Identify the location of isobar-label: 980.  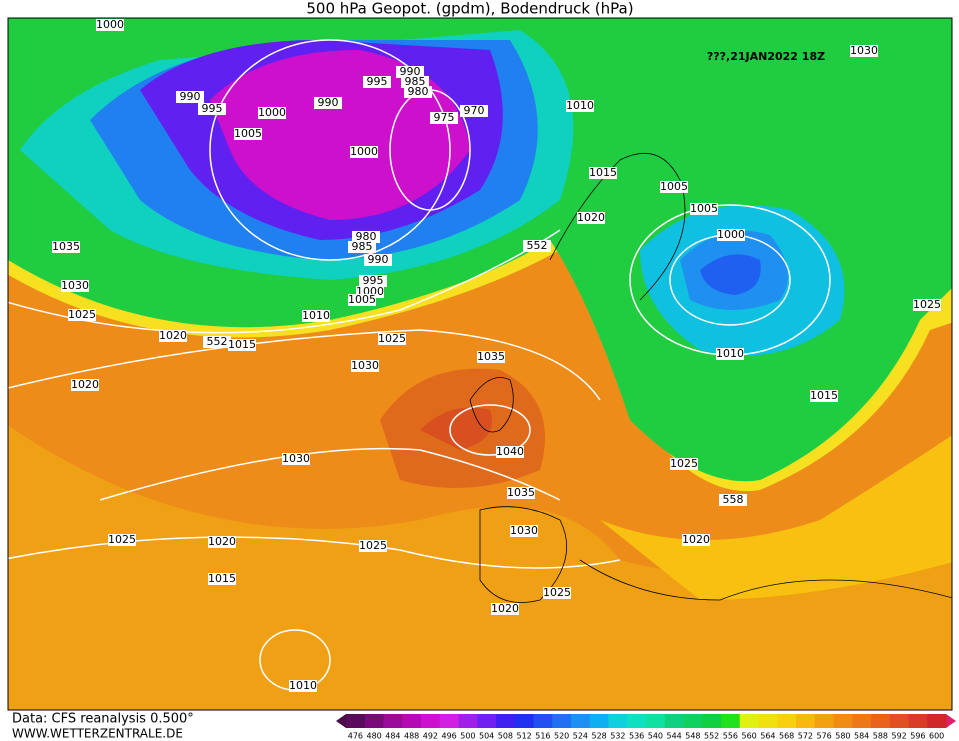
(418, 91).